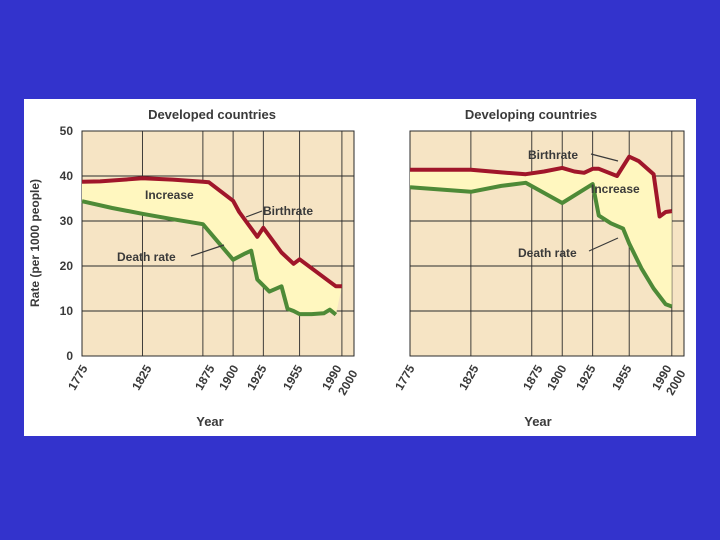 The width and height of the screenshot is (720, 540). I want to click on y-axis-label: Rate (per 1000 people), so click(35, 243).